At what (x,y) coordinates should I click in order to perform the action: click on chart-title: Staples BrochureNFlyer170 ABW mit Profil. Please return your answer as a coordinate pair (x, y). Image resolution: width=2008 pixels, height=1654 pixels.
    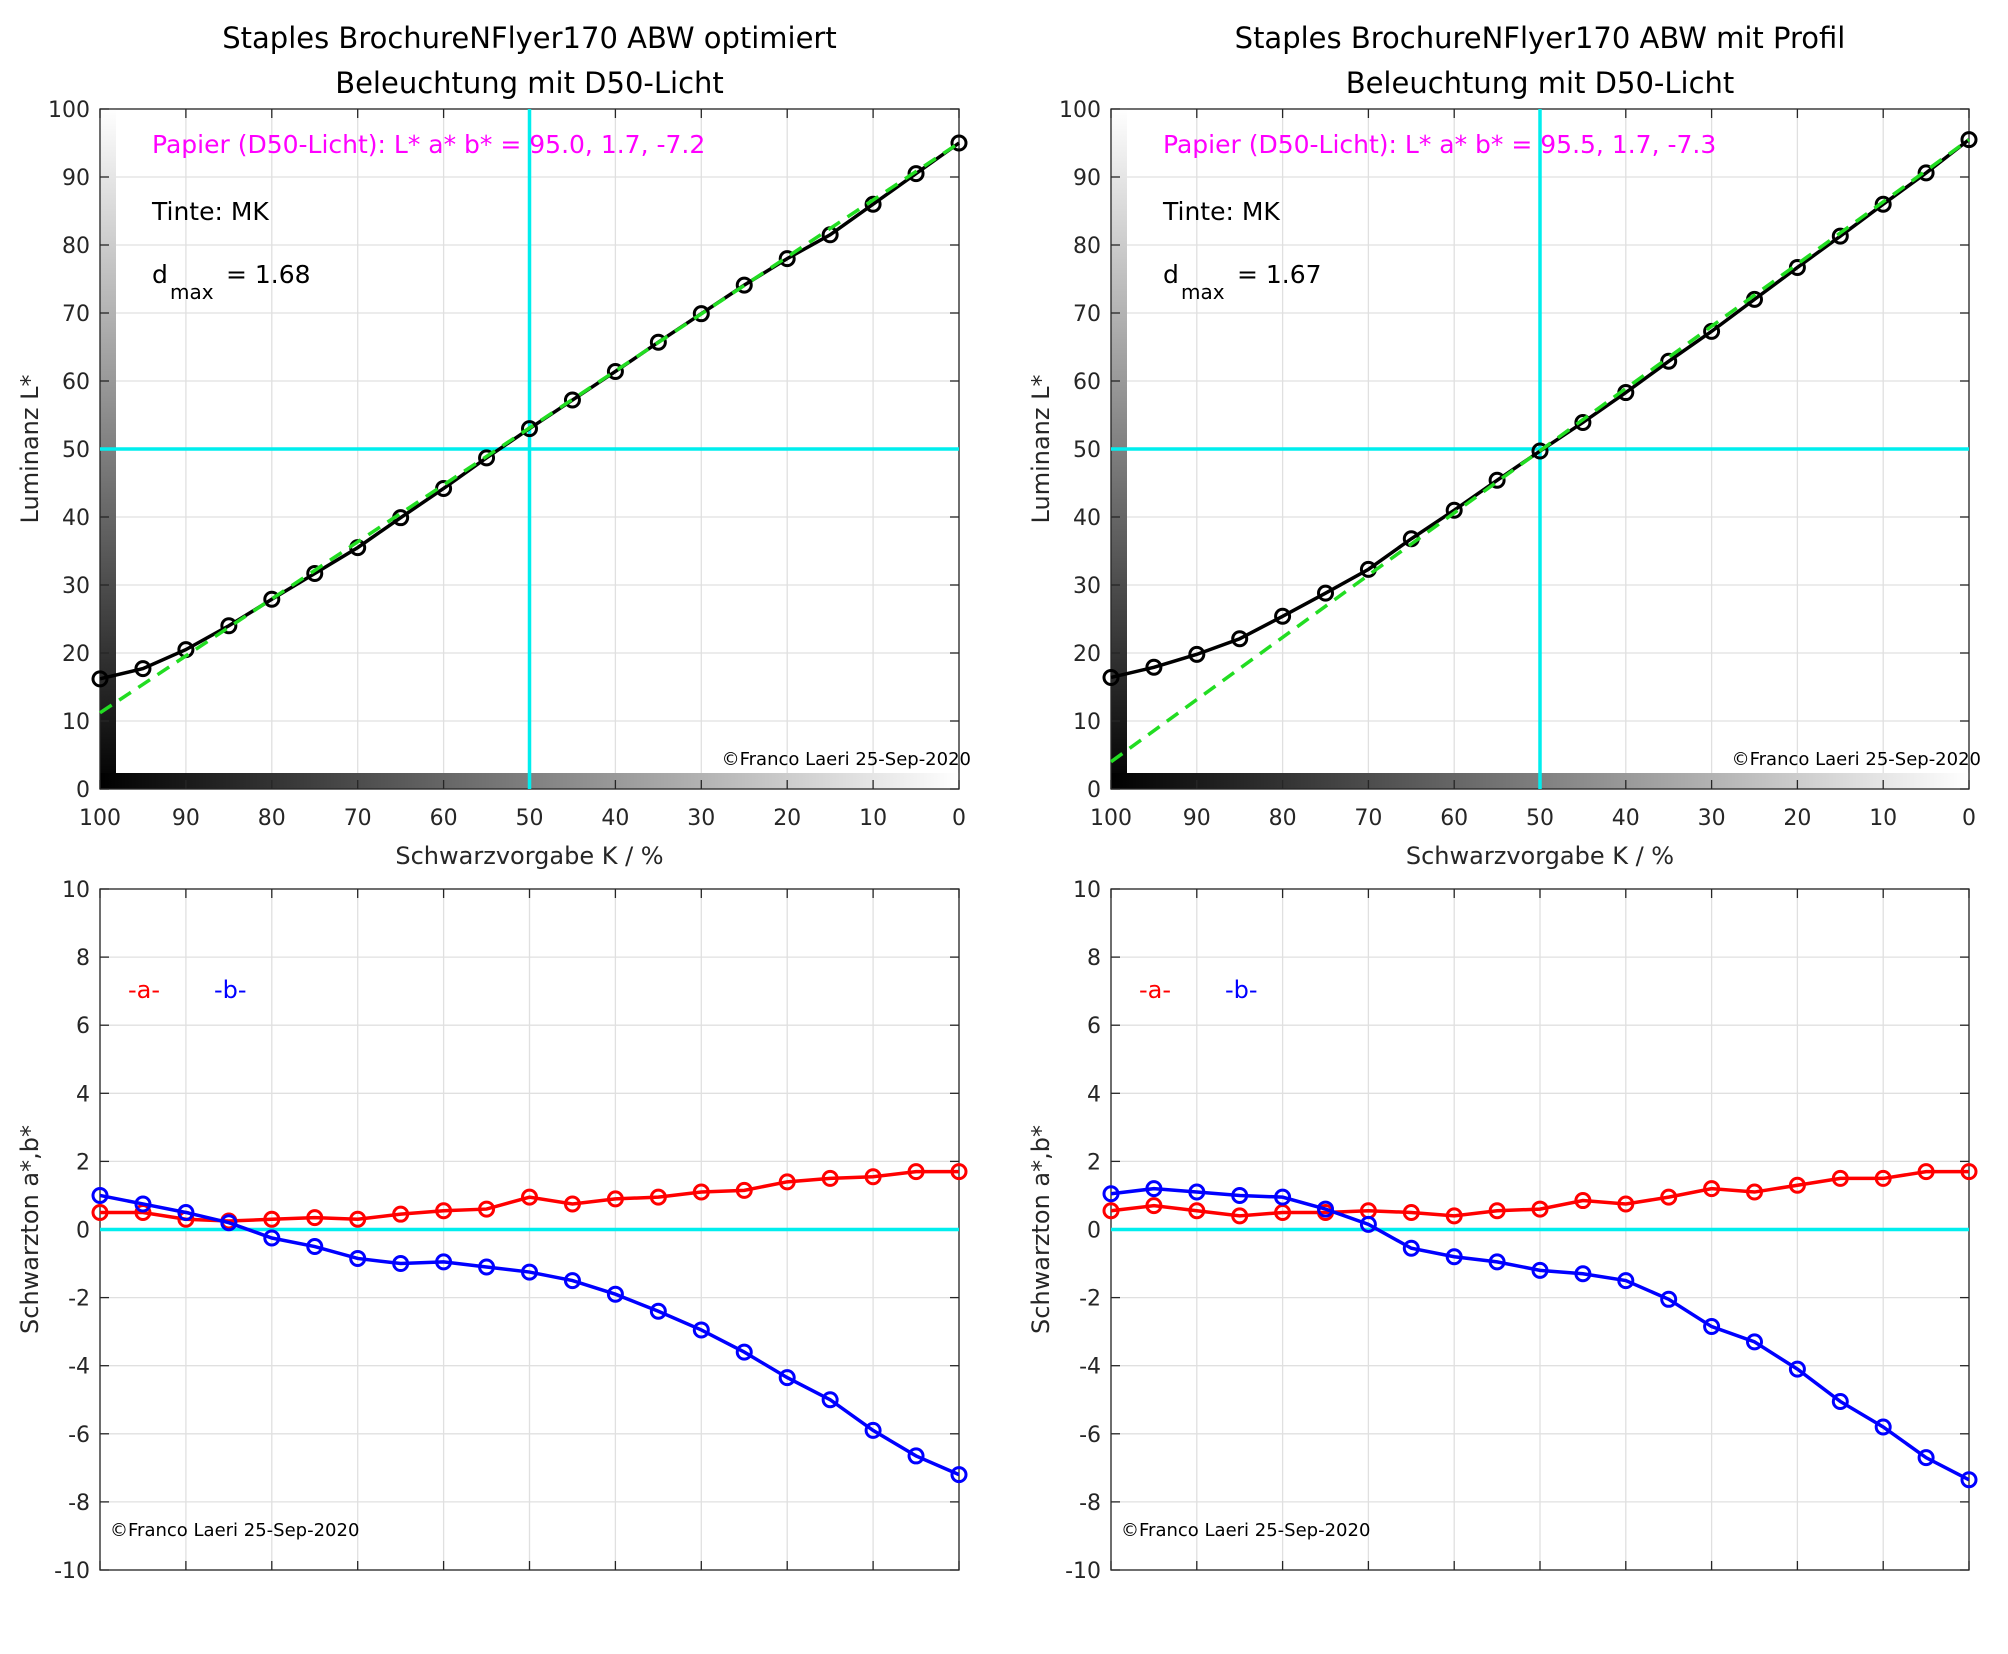
    Looking at the image, I should click on (1540, 38).